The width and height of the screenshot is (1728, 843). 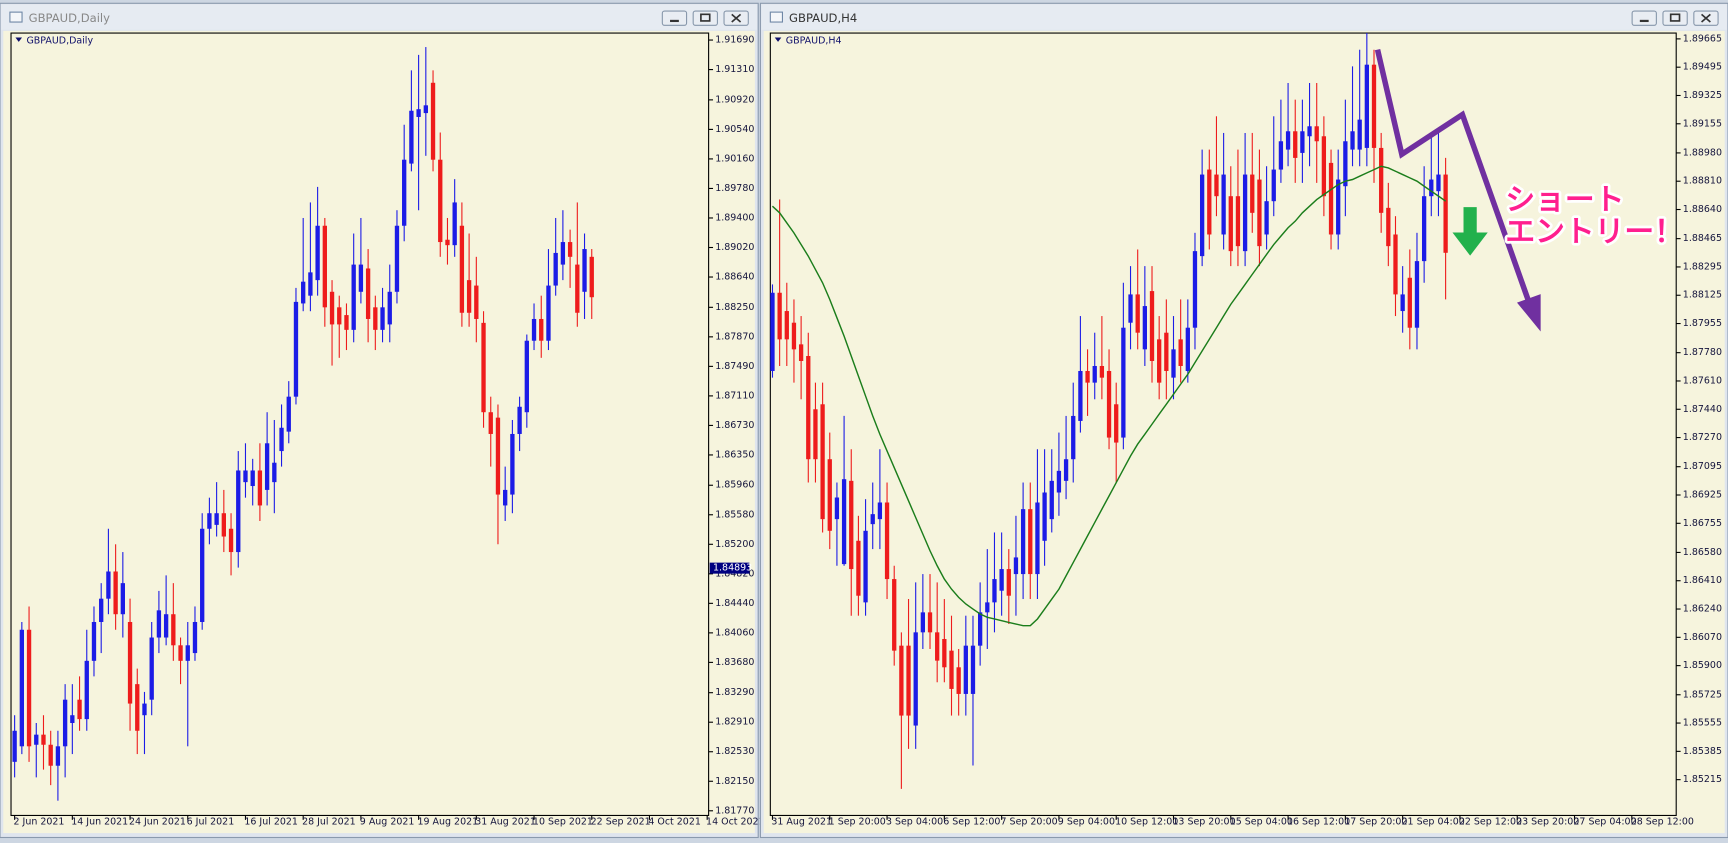 What do you see at coordinates (734, 336) in the screenshot?
I see `y-tick-label: 1.87870` at bounding box center [734, 336].